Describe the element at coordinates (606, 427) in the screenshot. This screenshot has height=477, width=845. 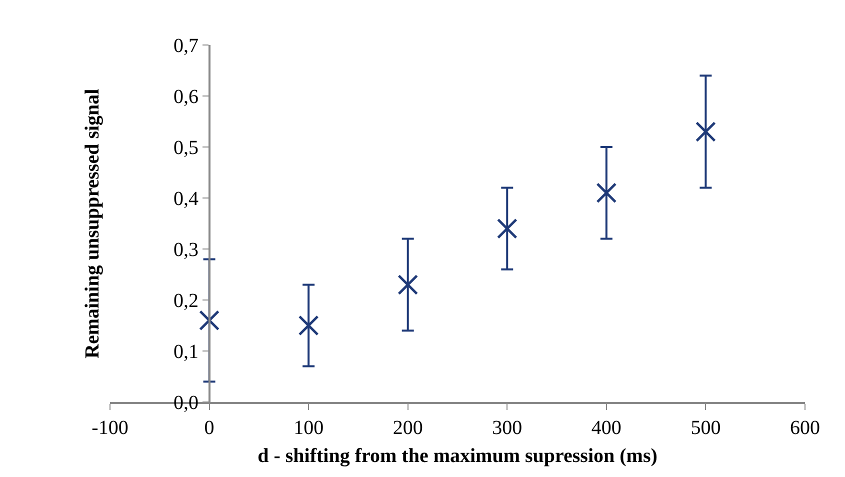
I see `x-tick-label: 400` at that location.